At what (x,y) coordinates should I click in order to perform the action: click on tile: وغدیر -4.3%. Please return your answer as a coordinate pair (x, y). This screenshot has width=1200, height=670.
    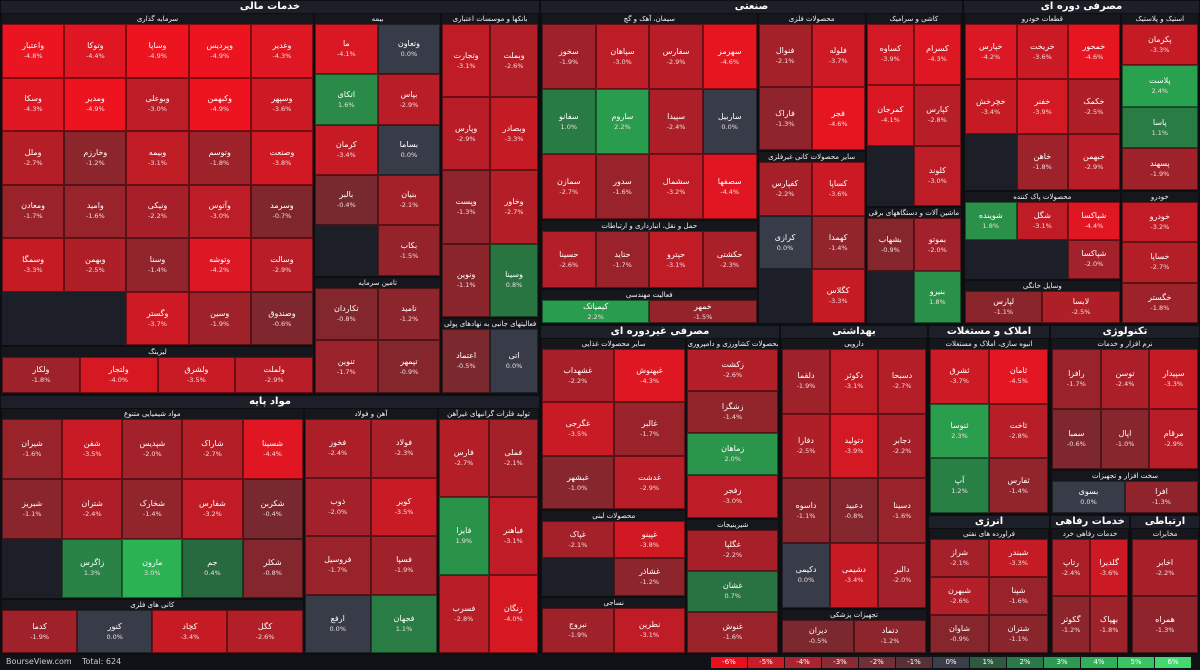
    Looking at the image, I should click on (282, 51).